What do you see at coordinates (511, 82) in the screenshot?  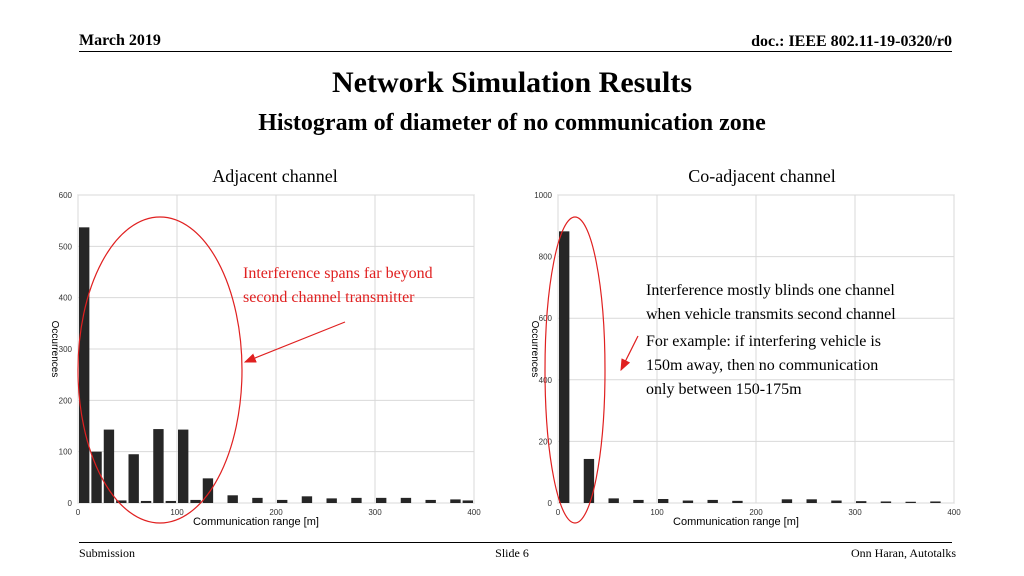 I see `slide-title: Network Simulation Results` at bounding box center [511, 82].